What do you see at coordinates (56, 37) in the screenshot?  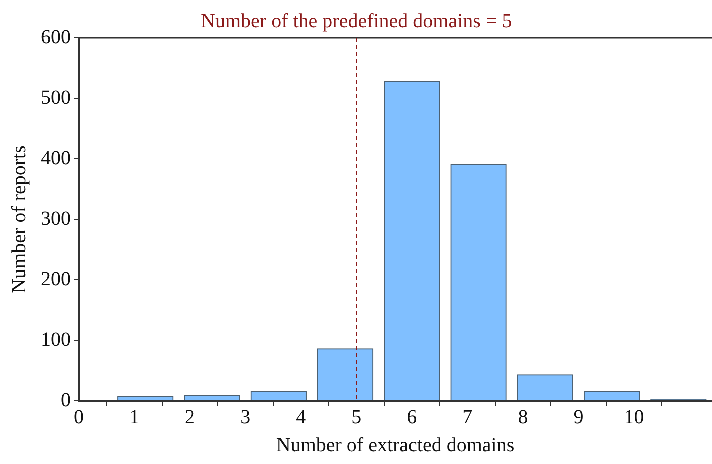 I see `y-tick-label: 600` at bounding box center [56, 37].